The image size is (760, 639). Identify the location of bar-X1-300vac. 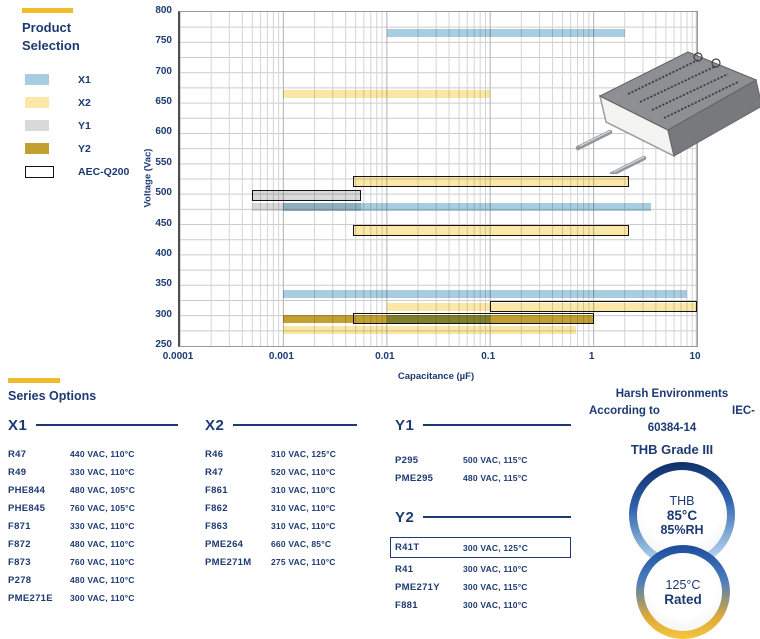
(438, 318).